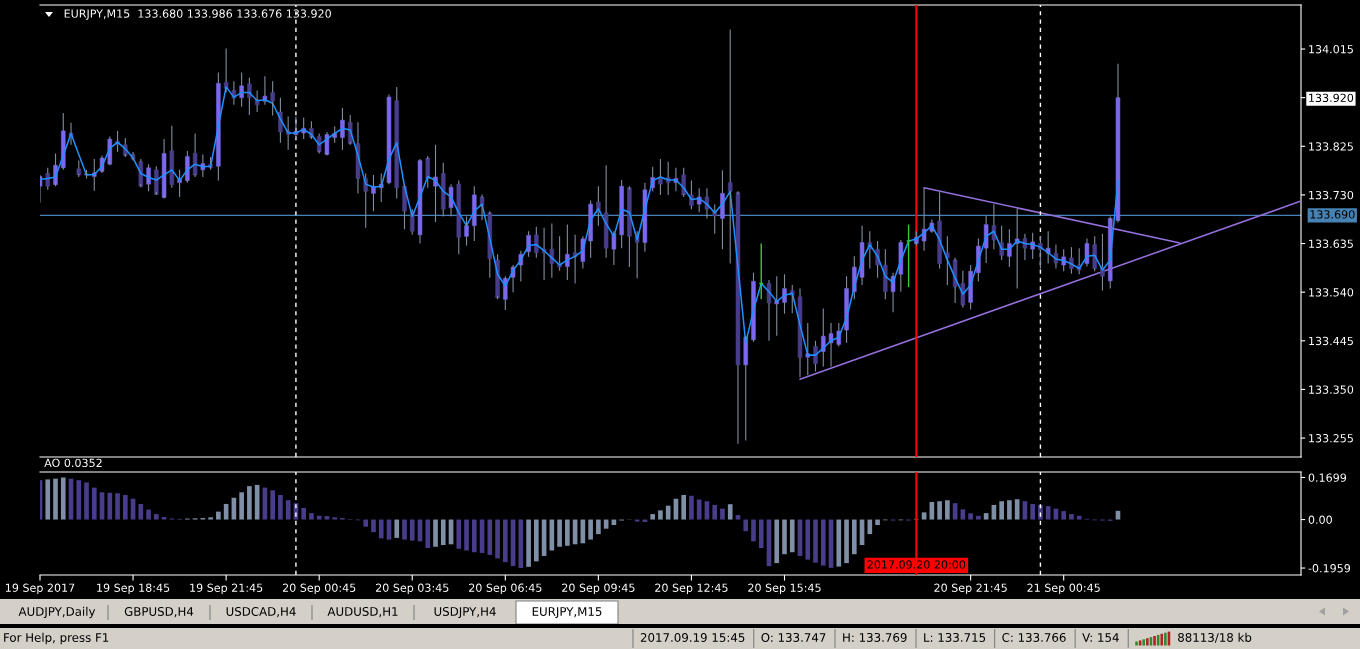 The image size is (1360, 649). Describe the element at coordinates (197, 14) in the screenshot. I see `chart-title: EURJPY,M15 133.680 133.986 133.676 133.920` at that location.